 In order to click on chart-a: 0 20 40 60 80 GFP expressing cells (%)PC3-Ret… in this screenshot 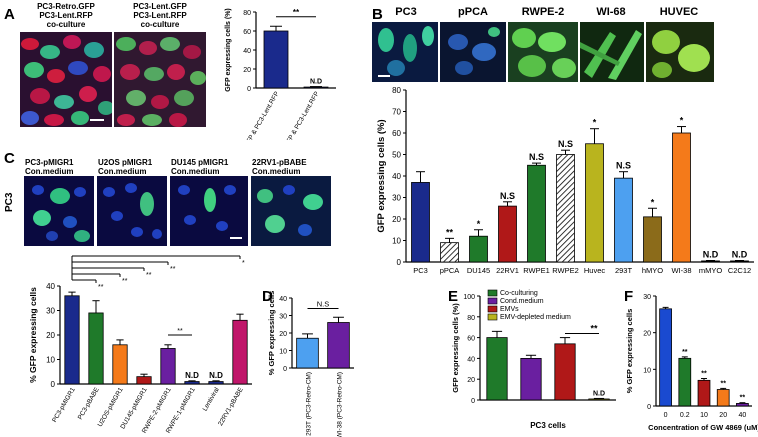, I will do `click(280, 74)`.